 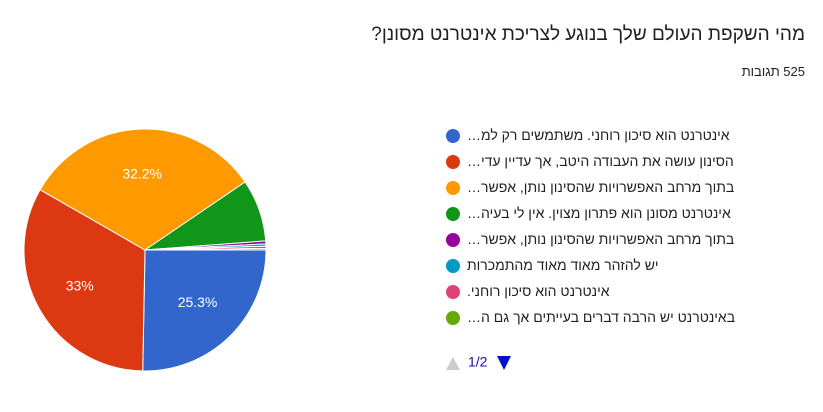 What do you see at coordinates (80, 286) in the screenshot?
I see `slice-label: 33%` at bounding box center [80, 286].